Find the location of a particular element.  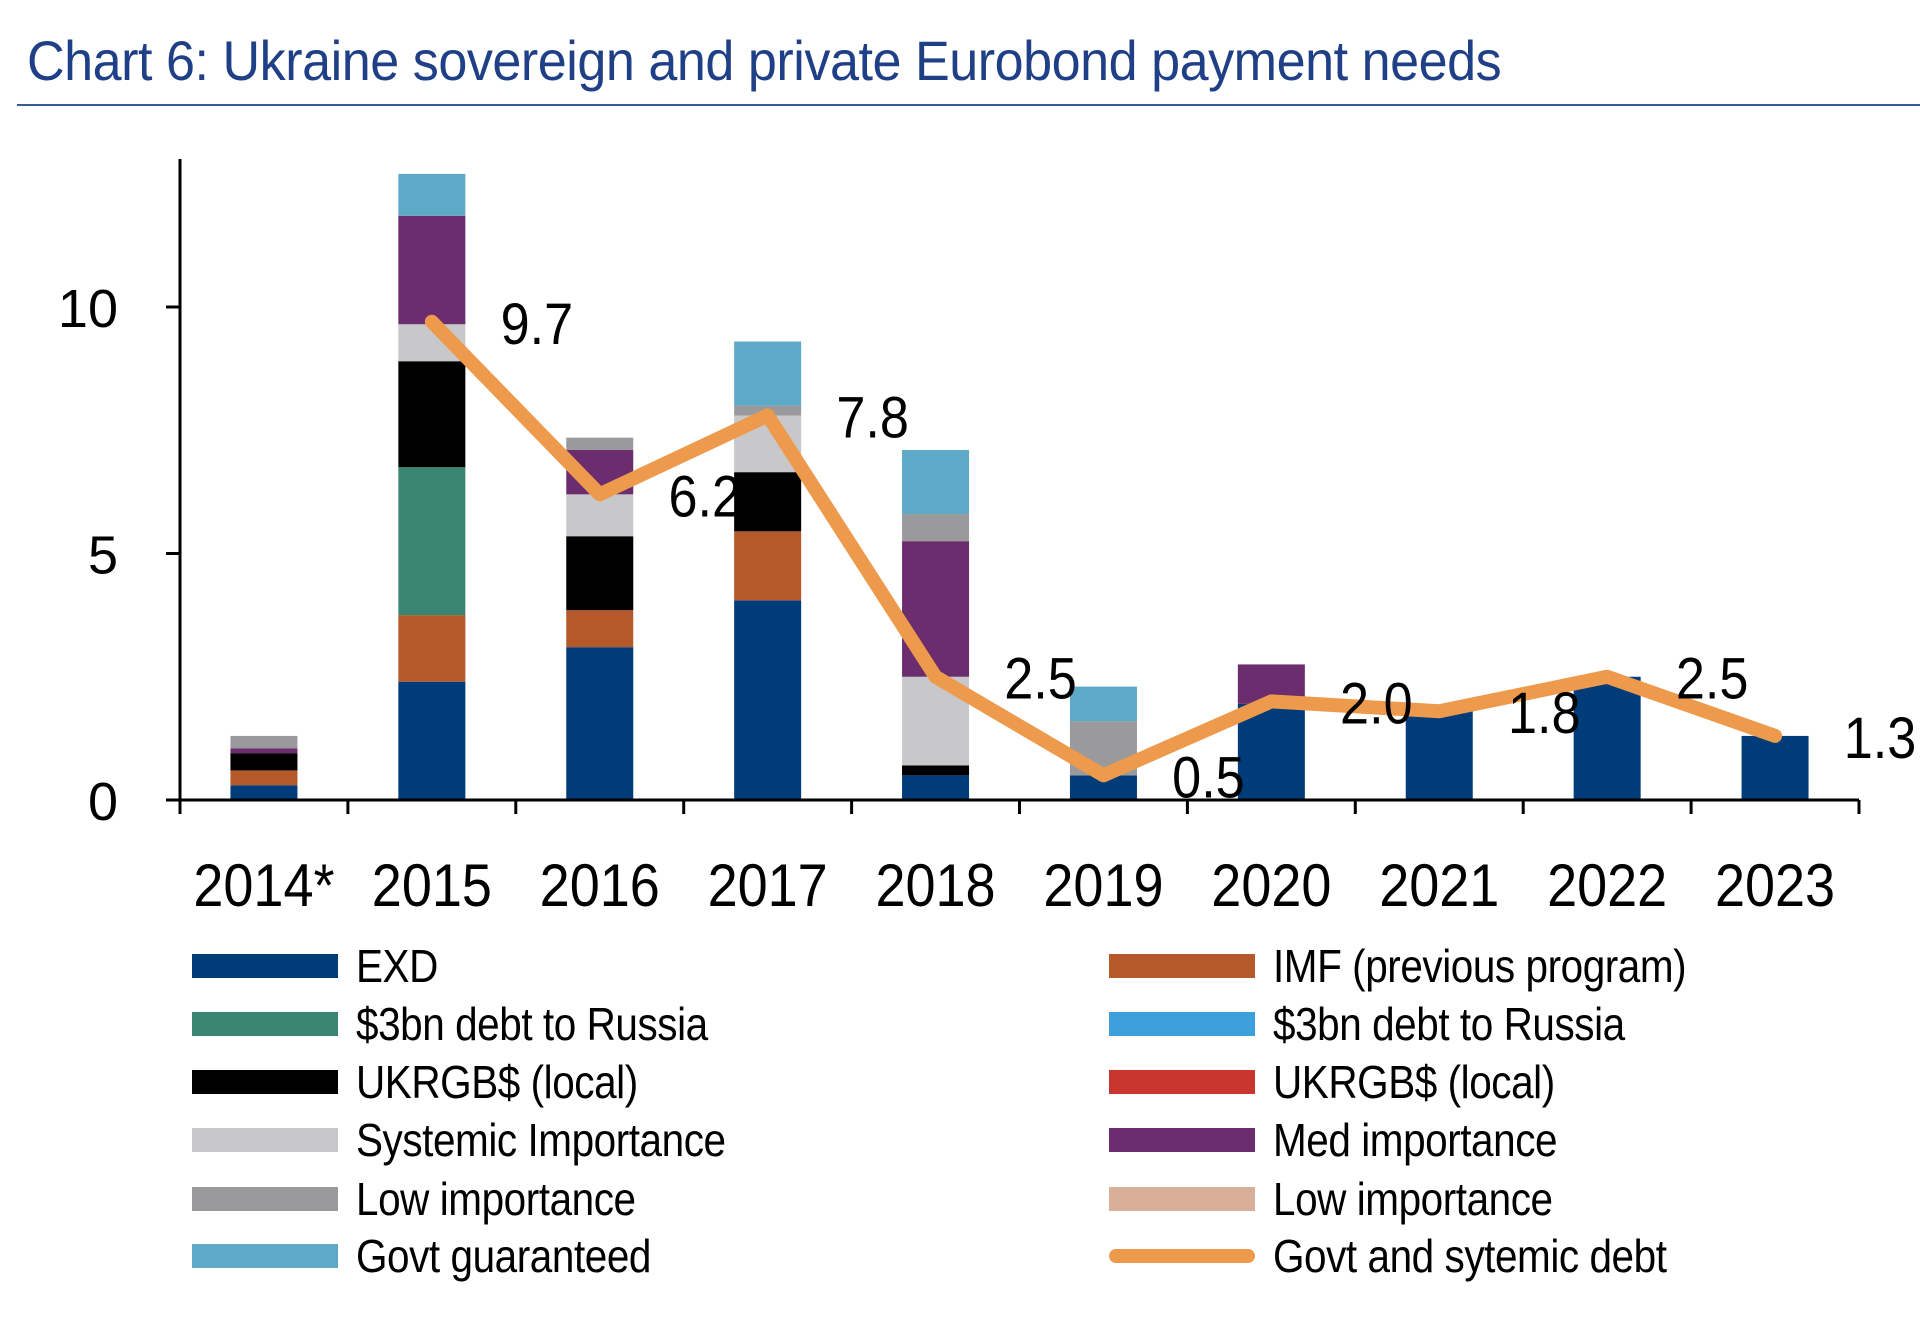

legend-label: Govt and sytemic debt is located at coordinates (1470, 1256).